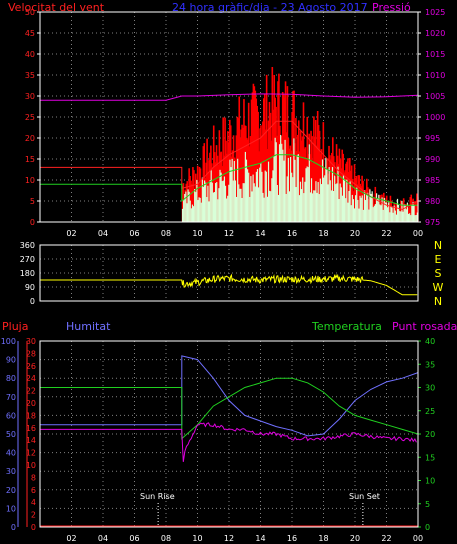  Describe the element at coordinates (27, 273) in the screenshot. I see `y-tick-label: 180` at that location.